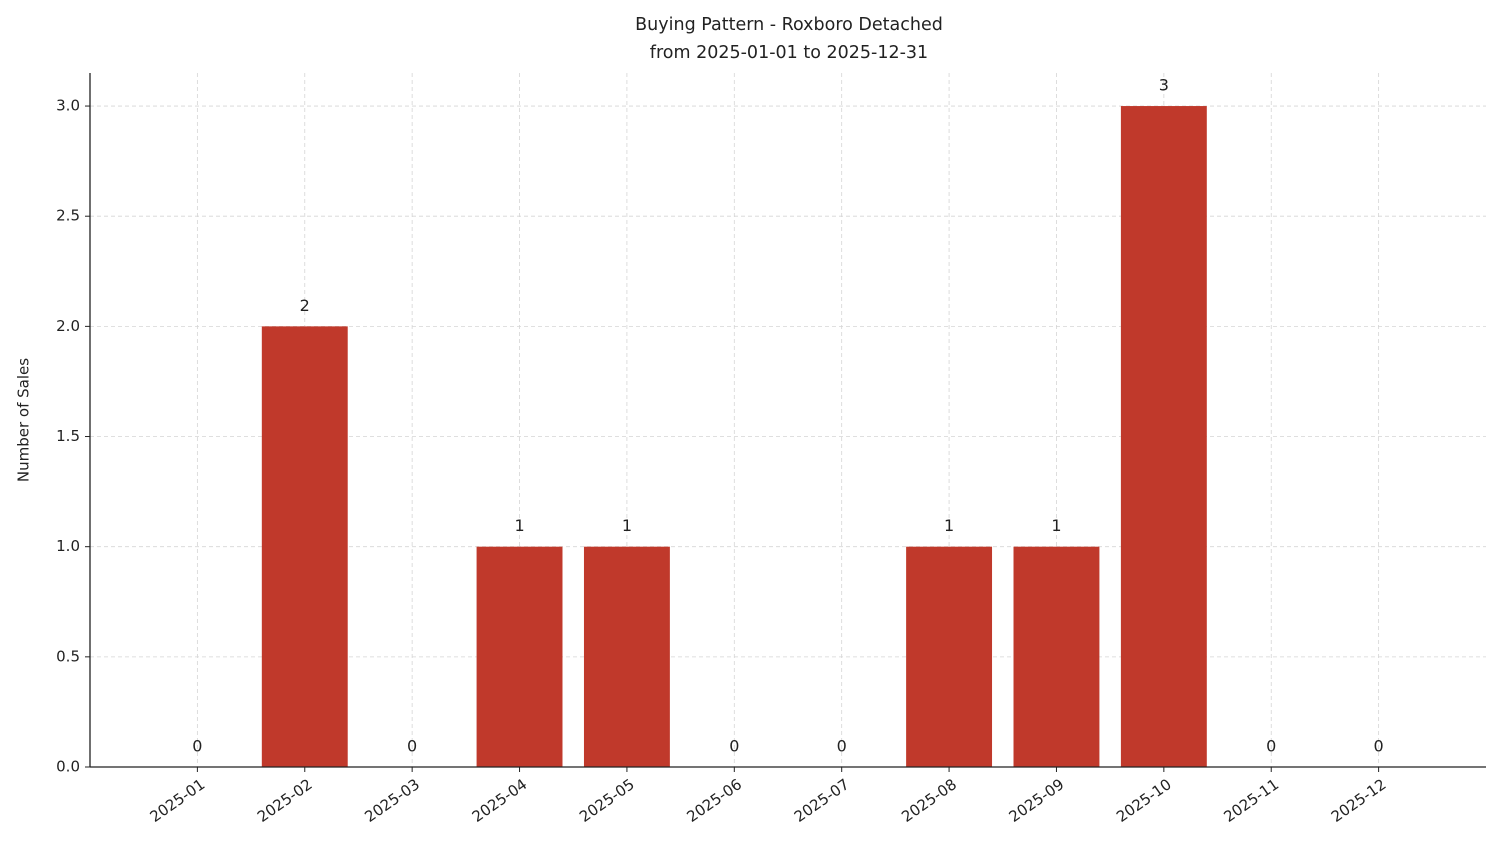 The height and width of the screenshot is (863, 1501). What do you see at coordinates (607, 800) in the screenshot?
I see `x-tick-label: 2025-05` at bounding box center [607, 800].